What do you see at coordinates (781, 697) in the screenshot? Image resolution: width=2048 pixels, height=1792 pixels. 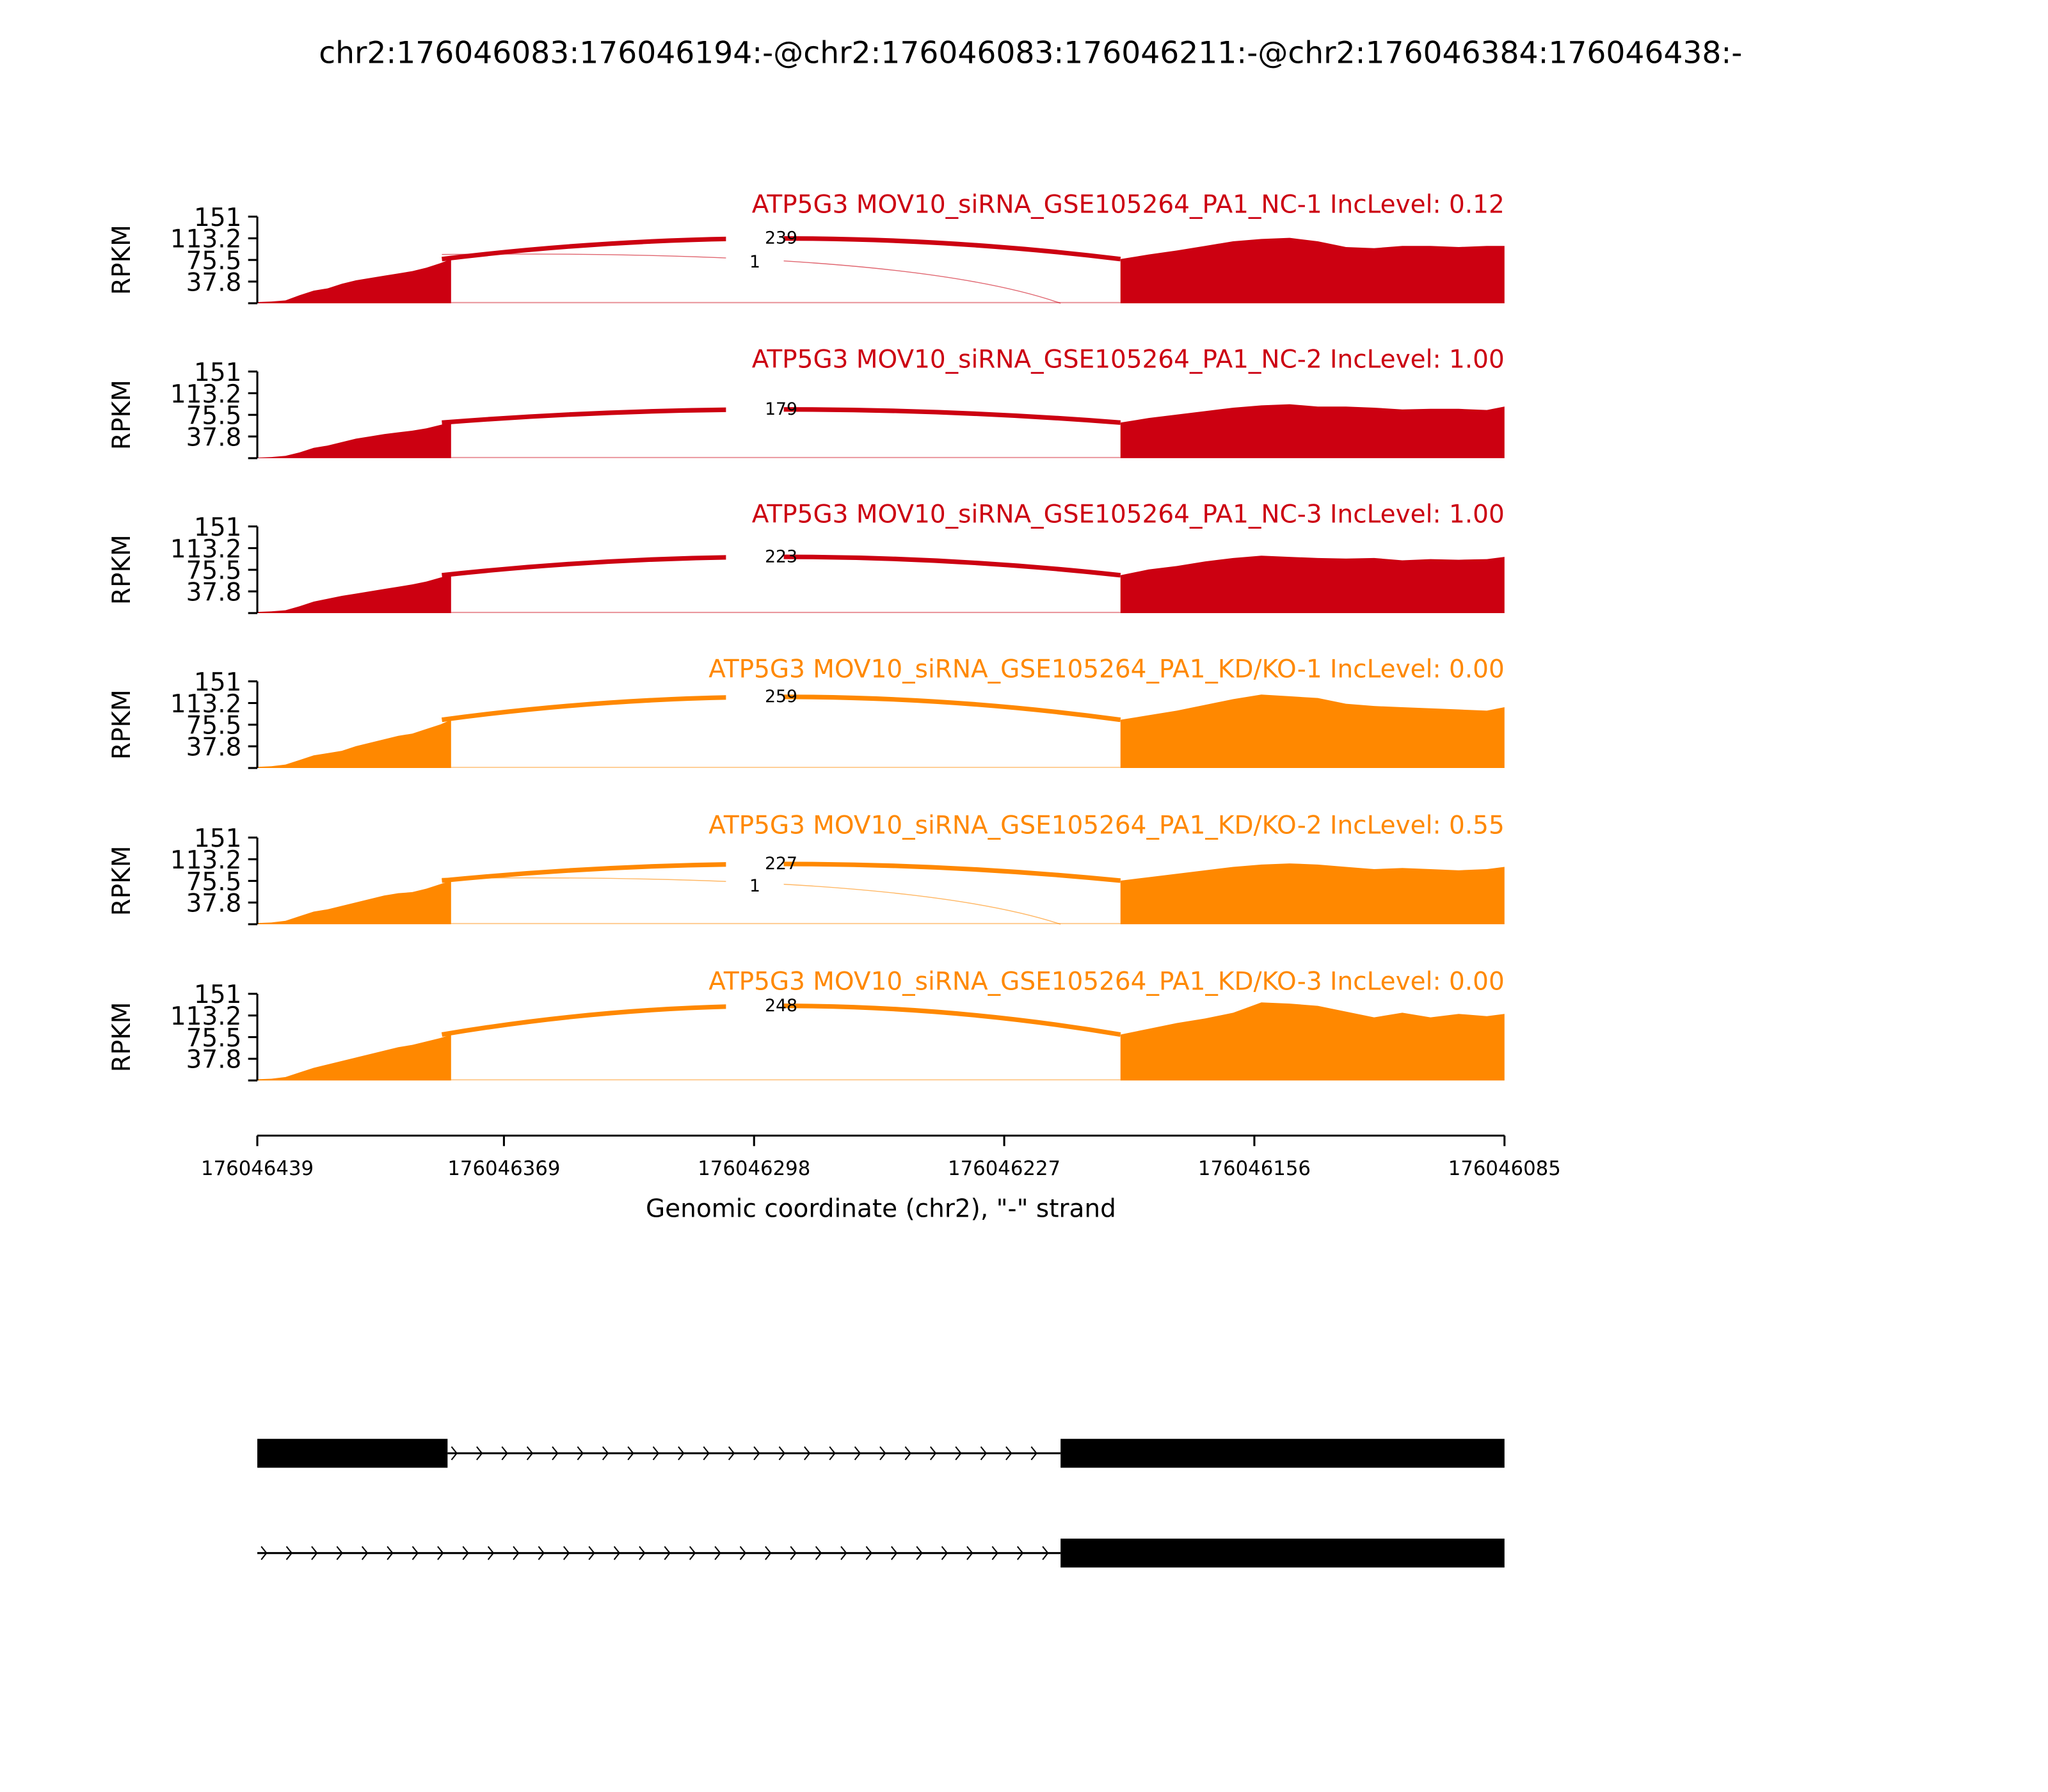 I see `junction-count: 259` at bounding box center [781, 697].